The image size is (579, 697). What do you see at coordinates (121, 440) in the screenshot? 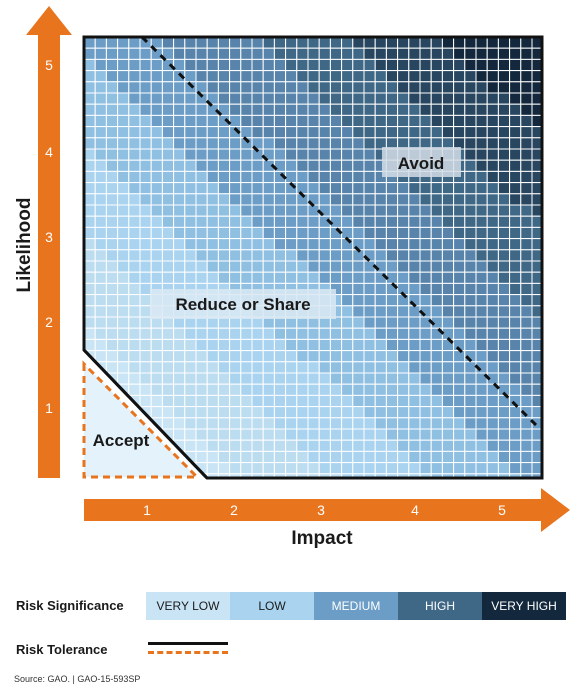
I see `accept-label: Accept` at bounding box center [121, 440].